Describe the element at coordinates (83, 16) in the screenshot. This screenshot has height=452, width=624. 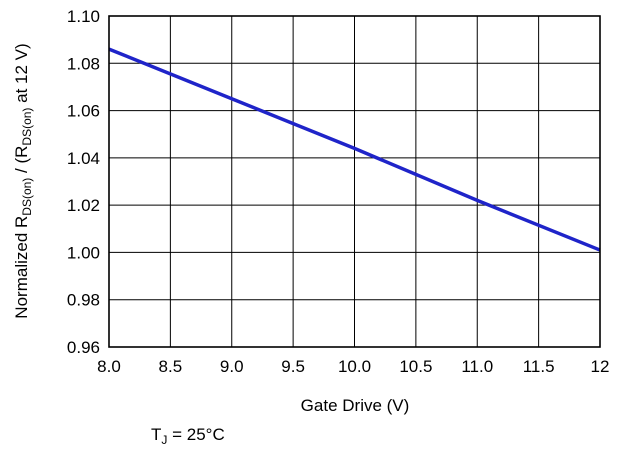
I see `y-tick-label: 1.10` at that location.